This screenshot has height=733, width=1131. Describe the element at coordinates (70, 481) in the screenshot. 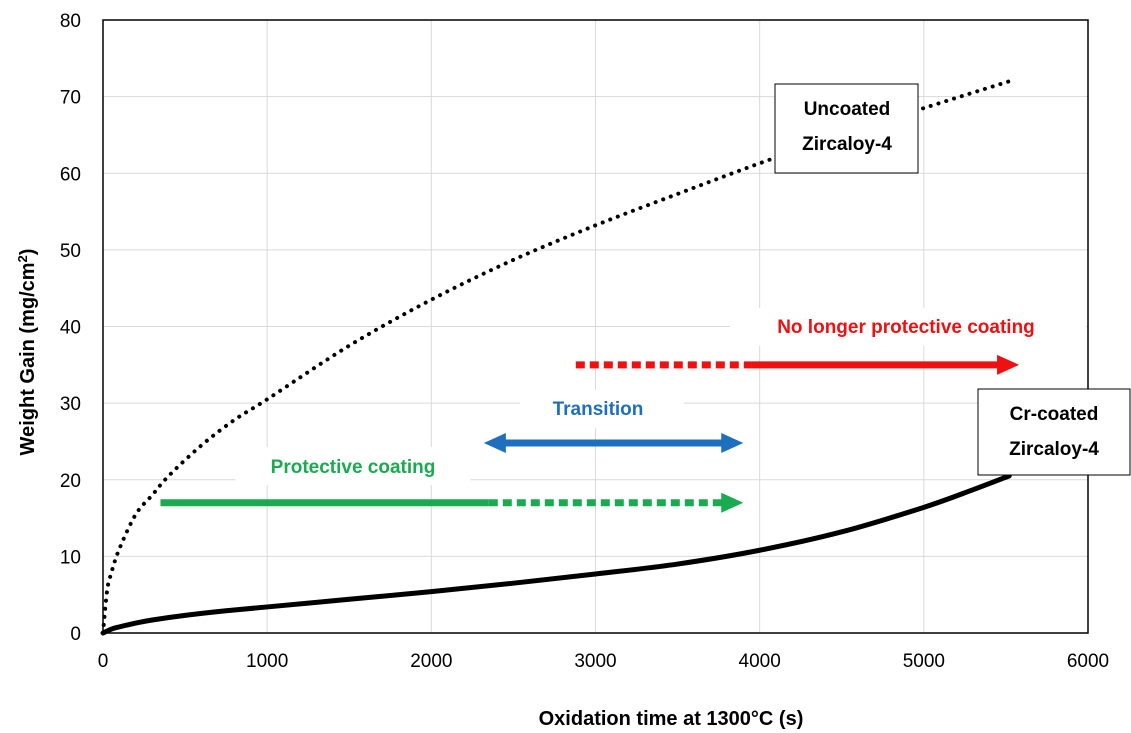

I see `y-tick-label: 20` at that location.